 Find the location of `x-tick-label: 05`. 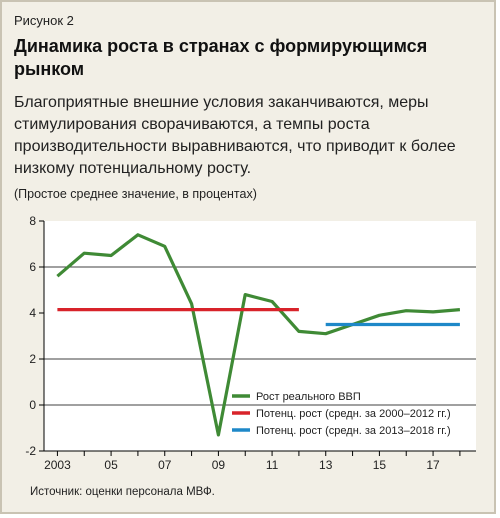

x-tick-label: 05 is located at coordinates (111, 465).